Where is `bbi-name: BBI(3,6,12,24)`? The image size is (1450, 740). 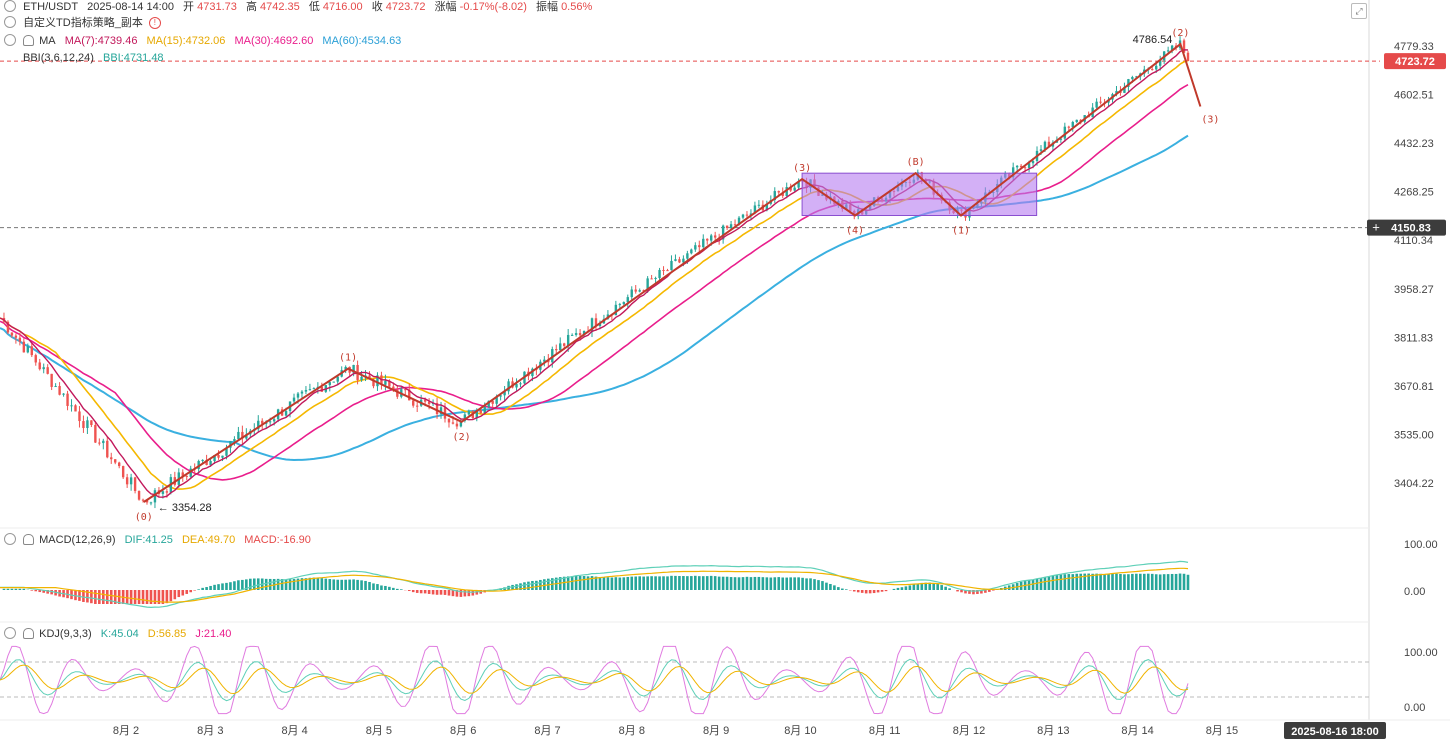
bbi-name: BBI(3,6,12,24) is located at coordinates (58, 58).